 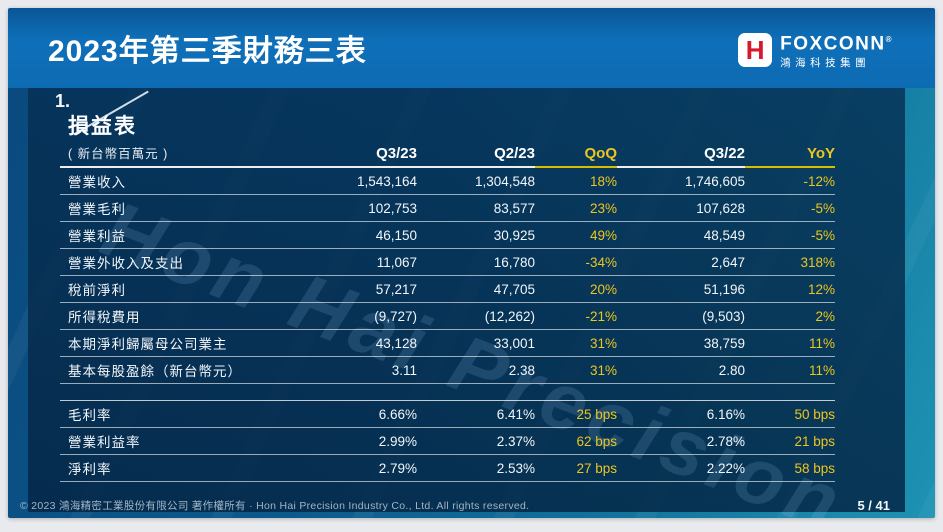 I want to click on slide-header: 2023年第三季財務三表 H FOXCONN® 鴻海科技集團, so click(x=471, y=48).